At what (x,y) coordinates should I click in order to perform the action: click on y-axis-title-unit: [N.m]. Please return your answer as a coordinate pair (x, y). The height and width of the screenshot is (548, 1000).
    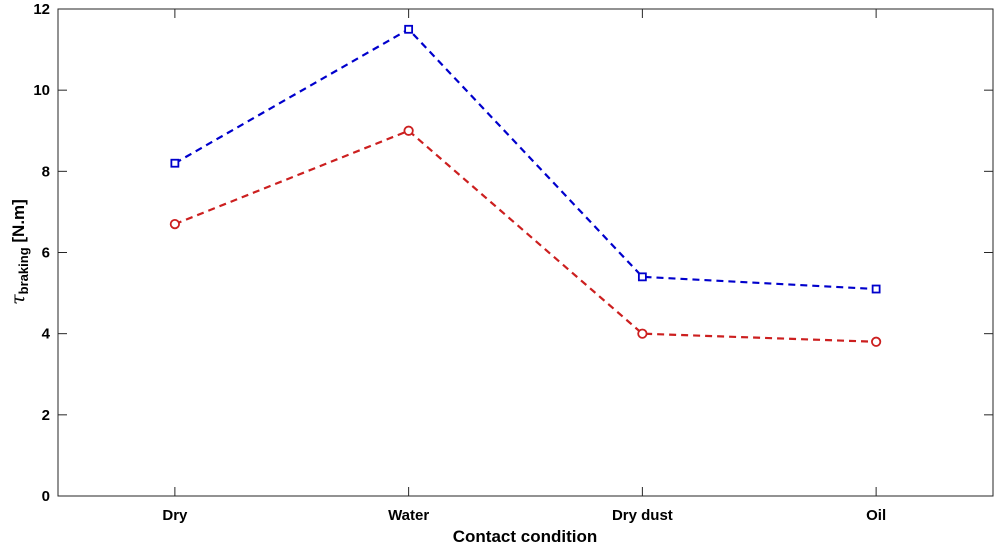
    Looking at the image, I should click on (18, 223).